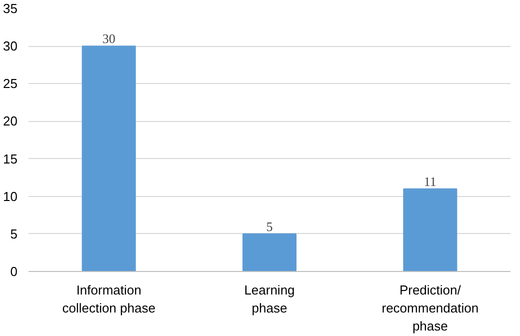  Describe the element at coordinates (10, 46) in the screenshot. I see `y-tick-label: 30` at that location.